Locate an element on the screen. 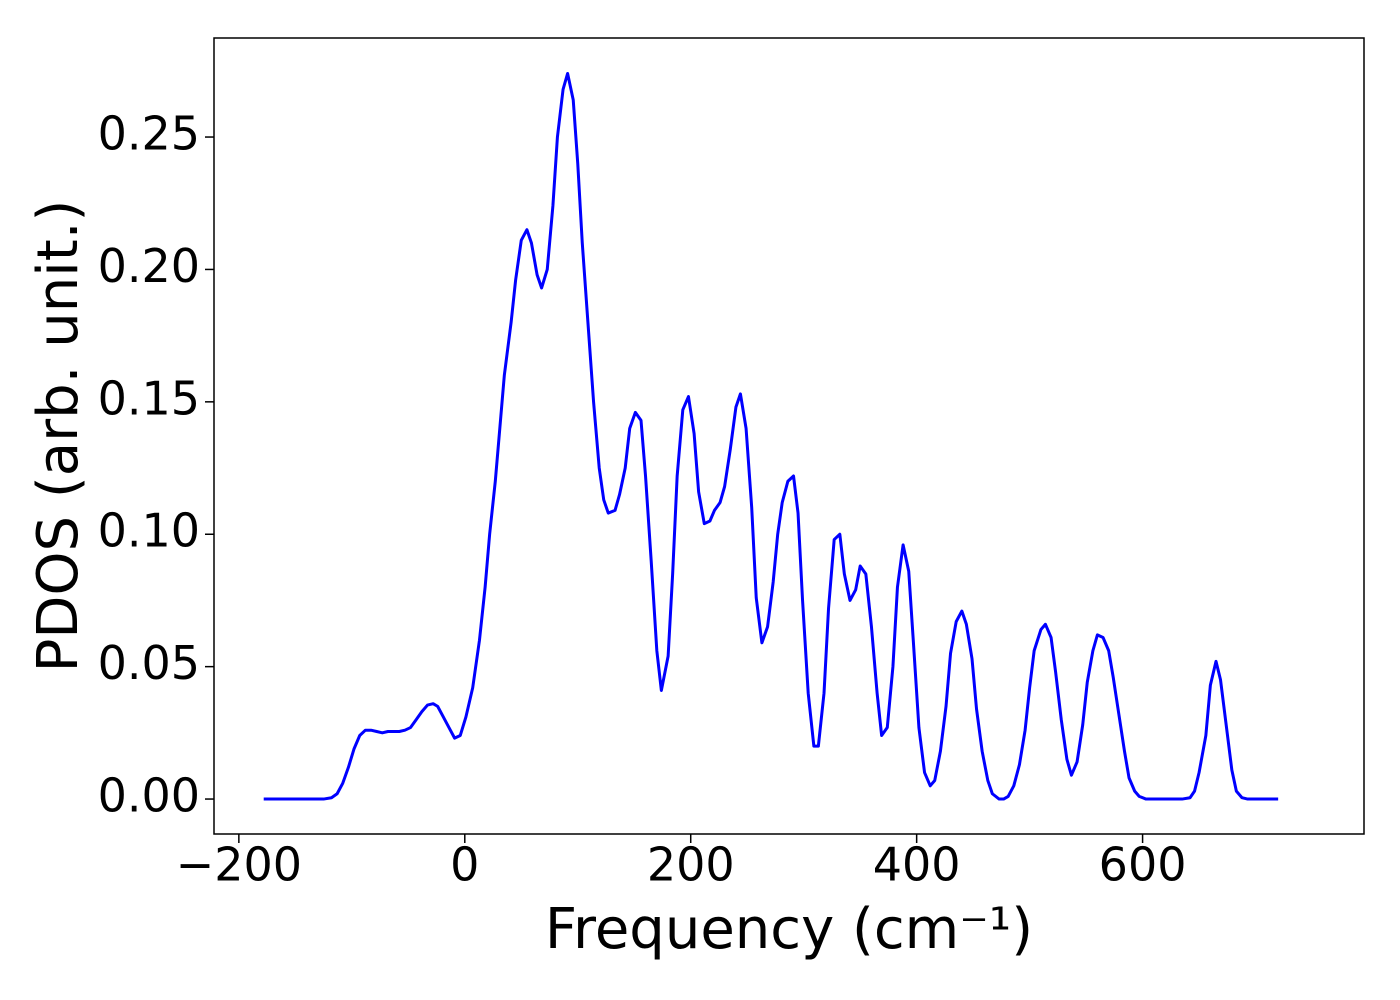 Image resolution: width=1400 pixels, height=1000 pixels. y-tick-label: 0.15 is located at coordinates (149, 398).